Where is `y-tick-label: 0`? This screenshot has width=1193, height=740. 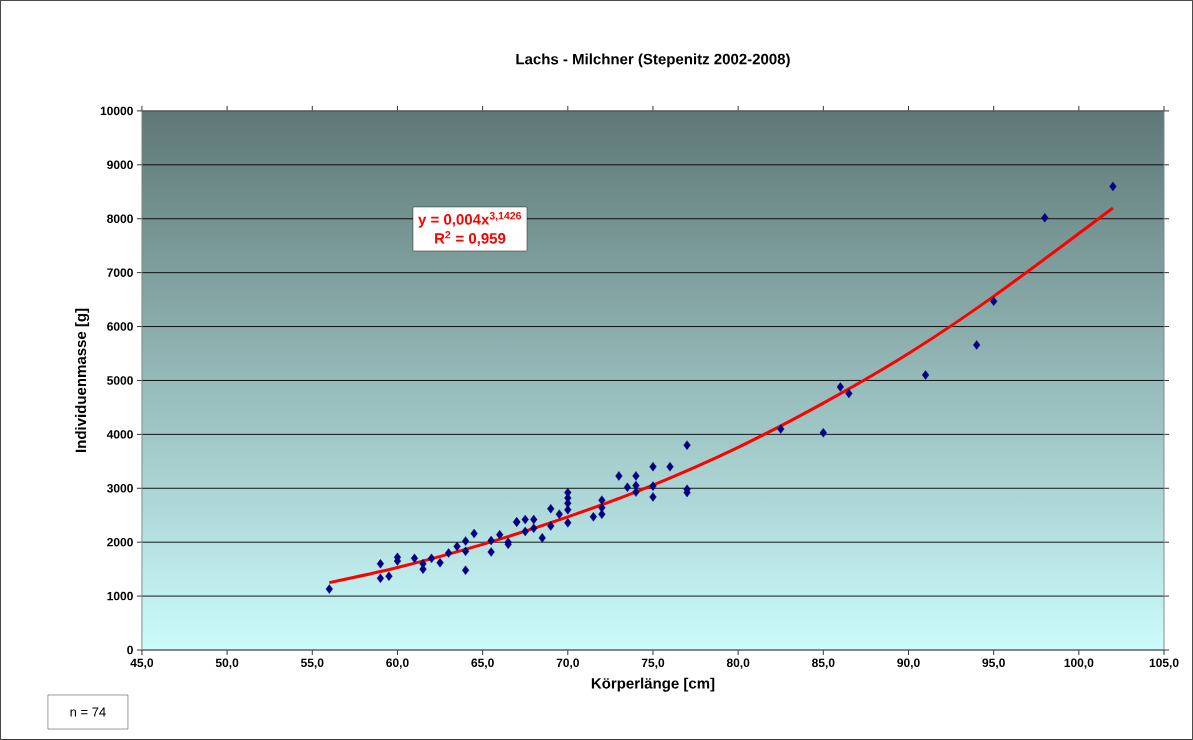 y-tick-label: 0 is located at coordinates (130, 650).